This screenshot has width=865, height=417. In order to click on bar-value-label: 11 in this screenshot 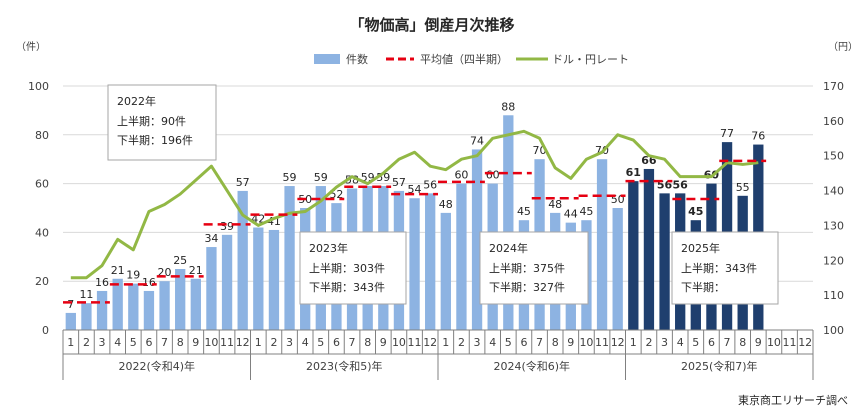, I will do `click(86, 294)`.